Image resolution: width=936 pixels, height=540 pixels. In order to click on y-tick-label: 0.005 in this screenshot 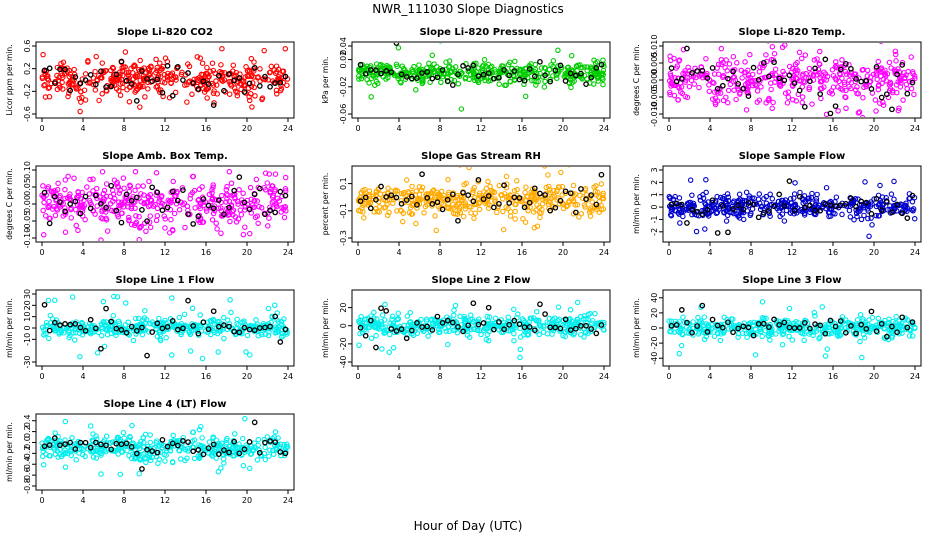, I will do `click(654, 63)`.